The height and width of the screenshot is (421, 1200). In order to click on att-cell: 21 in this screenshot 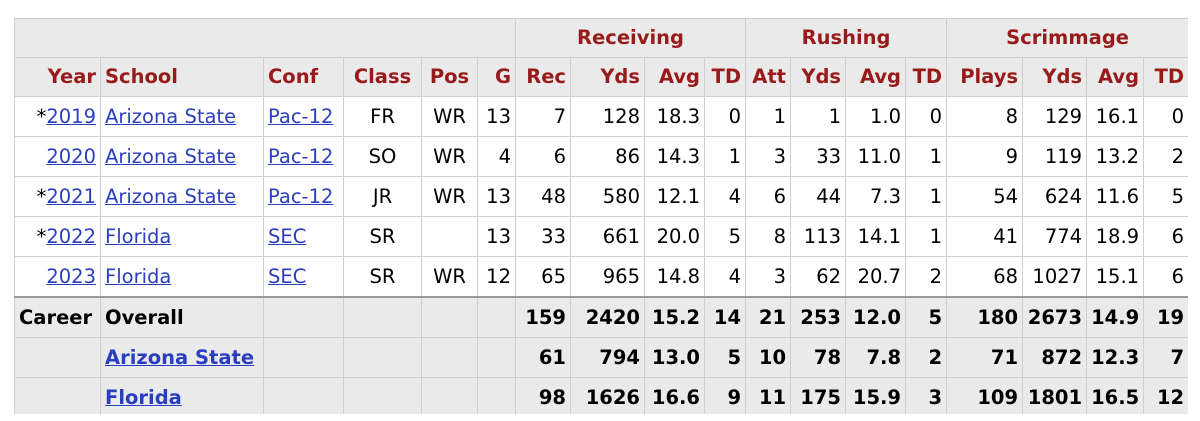, I will do `click(768, 317)`.